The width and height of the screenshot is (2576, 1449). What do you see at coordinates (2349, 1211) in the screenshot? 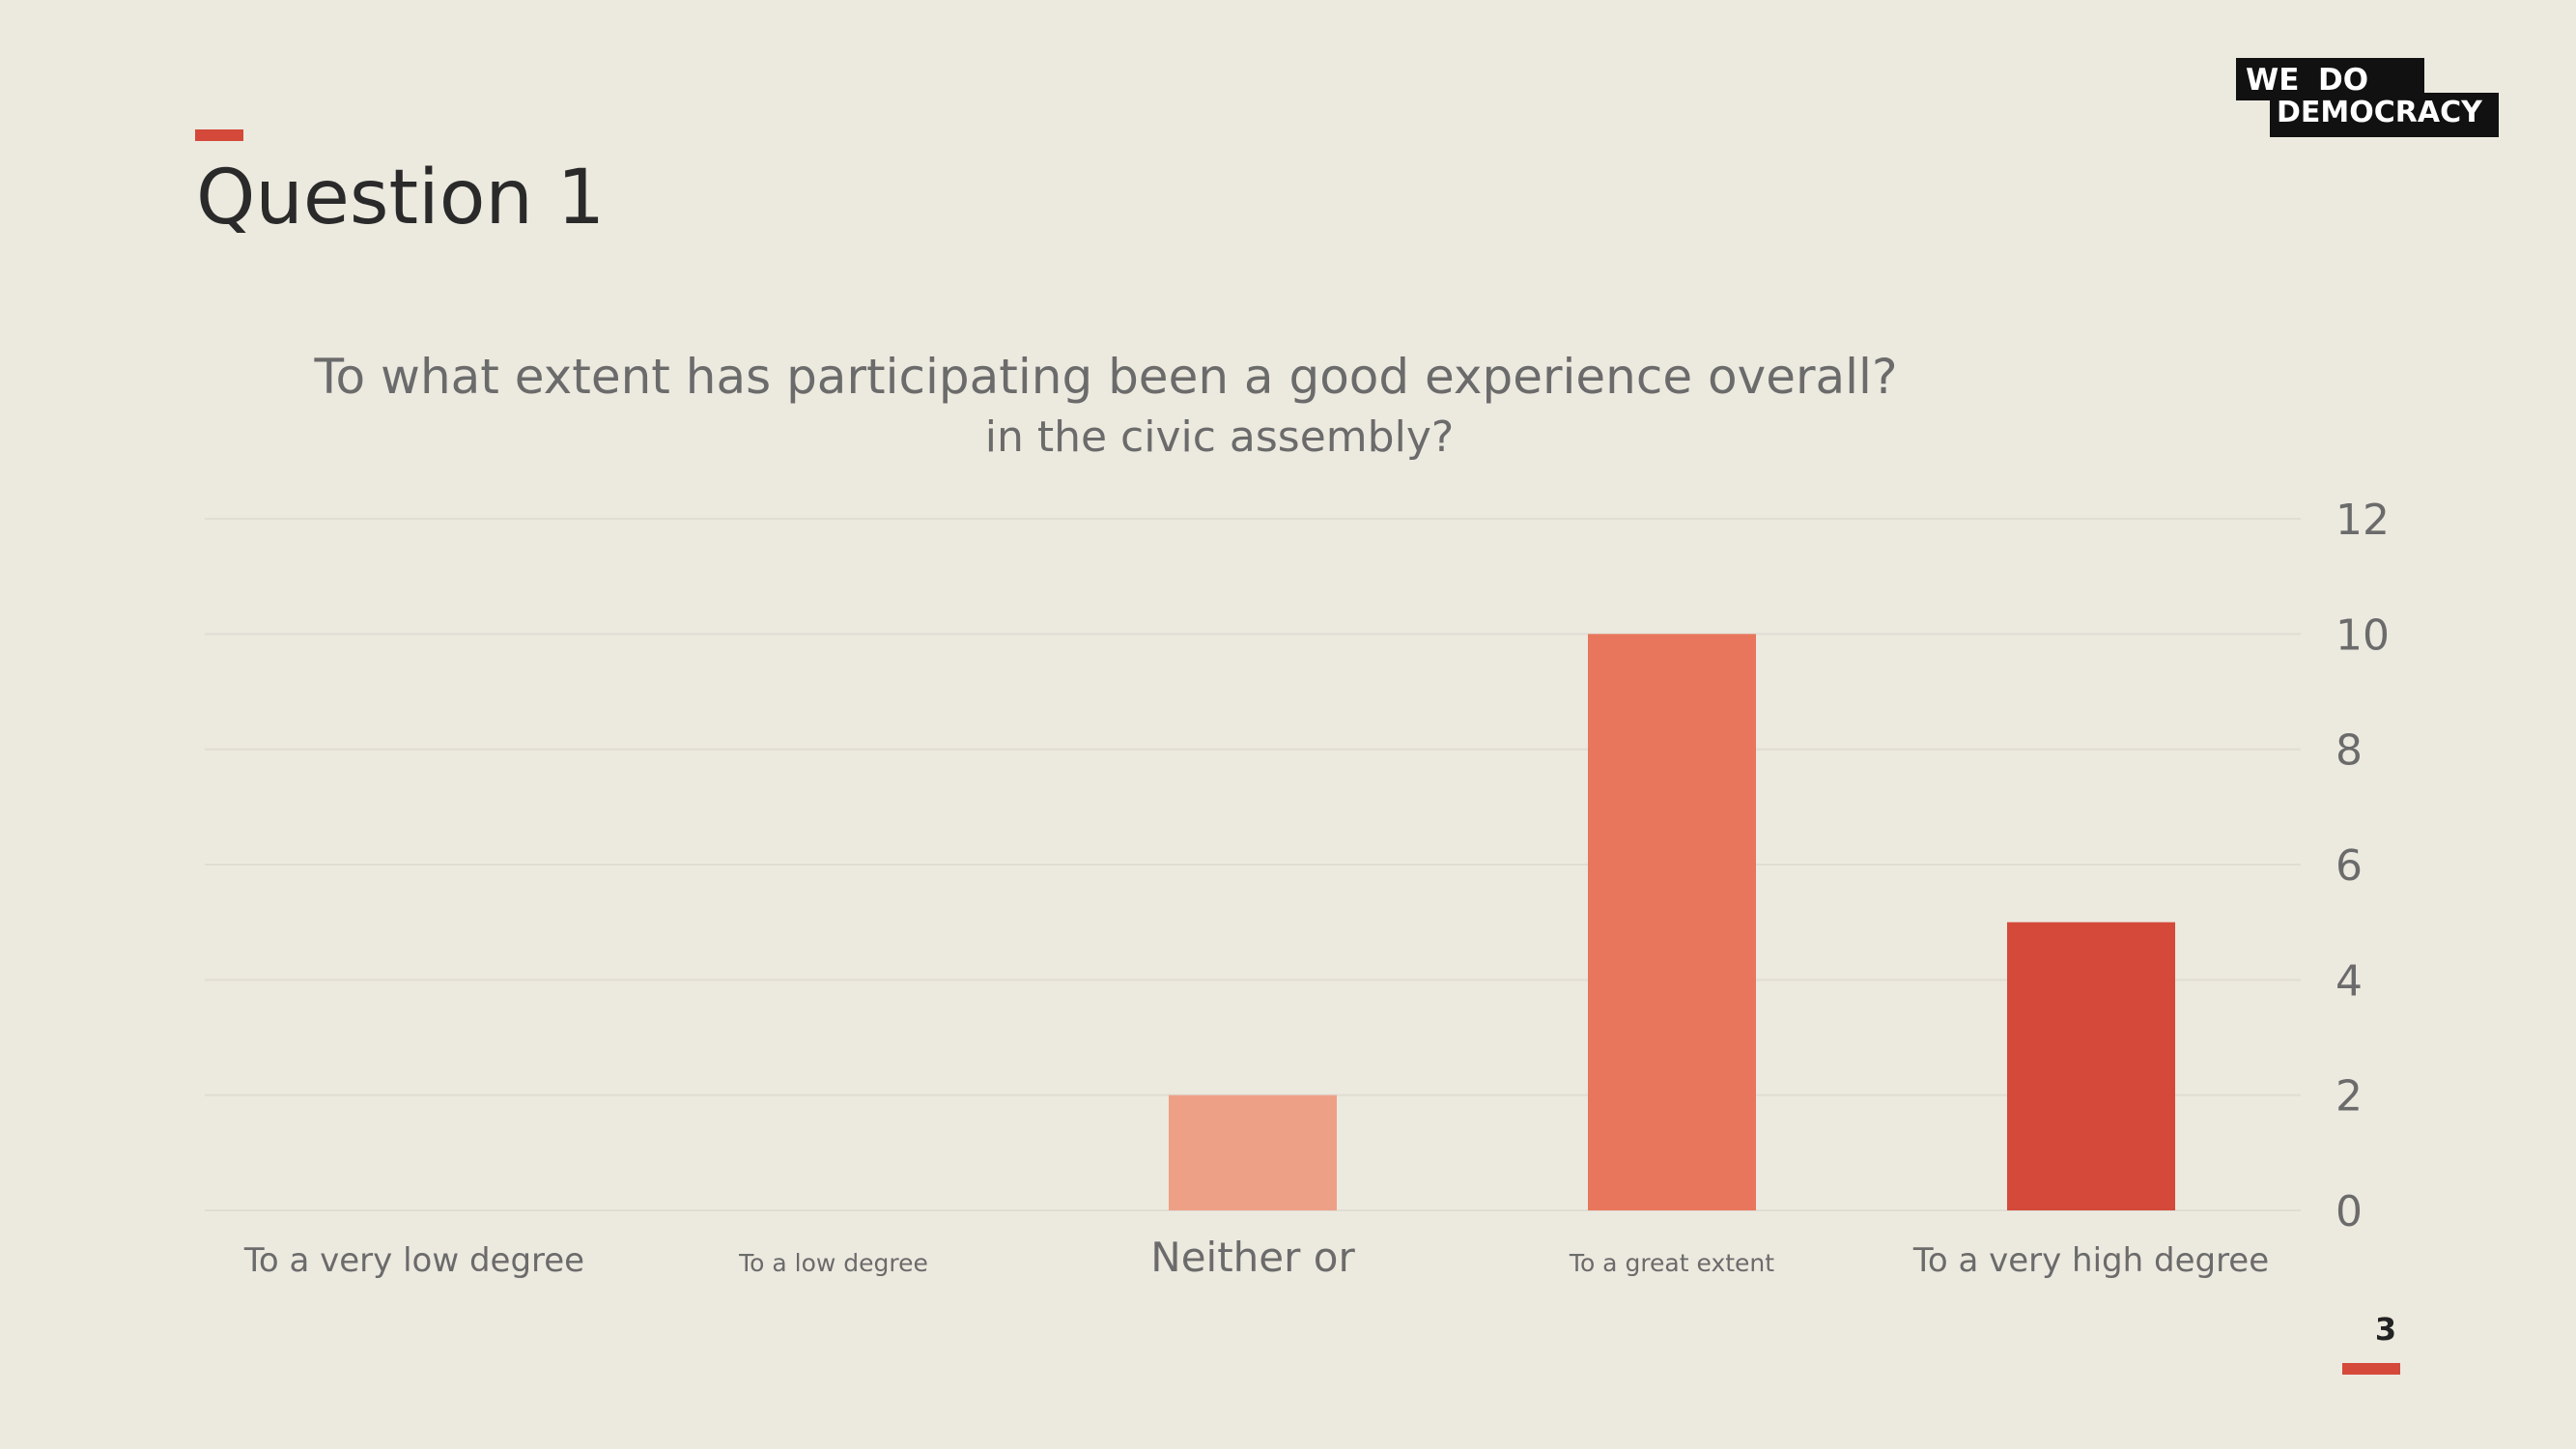
I see `y-tick-label: 0` at bounding box center [2349, 1211].